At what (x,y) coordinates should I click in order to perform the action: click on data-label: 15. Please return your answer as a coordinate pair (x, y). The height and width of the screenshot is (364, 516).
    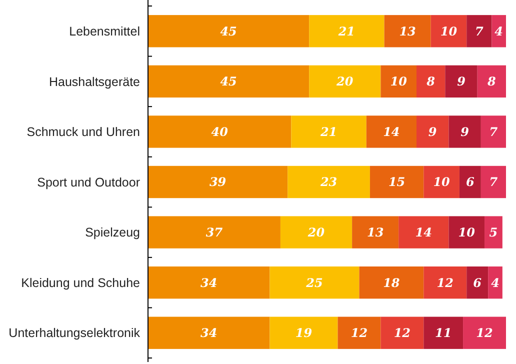
    Looking at the image, I should click on (397, 182).